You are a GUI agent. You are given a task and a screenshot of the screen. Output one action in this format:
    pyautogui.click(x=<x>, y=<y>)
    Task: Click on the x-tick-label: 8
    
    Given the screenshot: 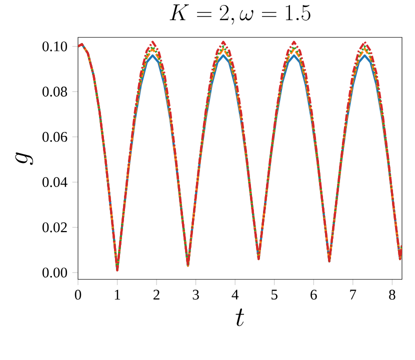 What is the action you would take?
    pyautogui.click(x=392, y=295)
    